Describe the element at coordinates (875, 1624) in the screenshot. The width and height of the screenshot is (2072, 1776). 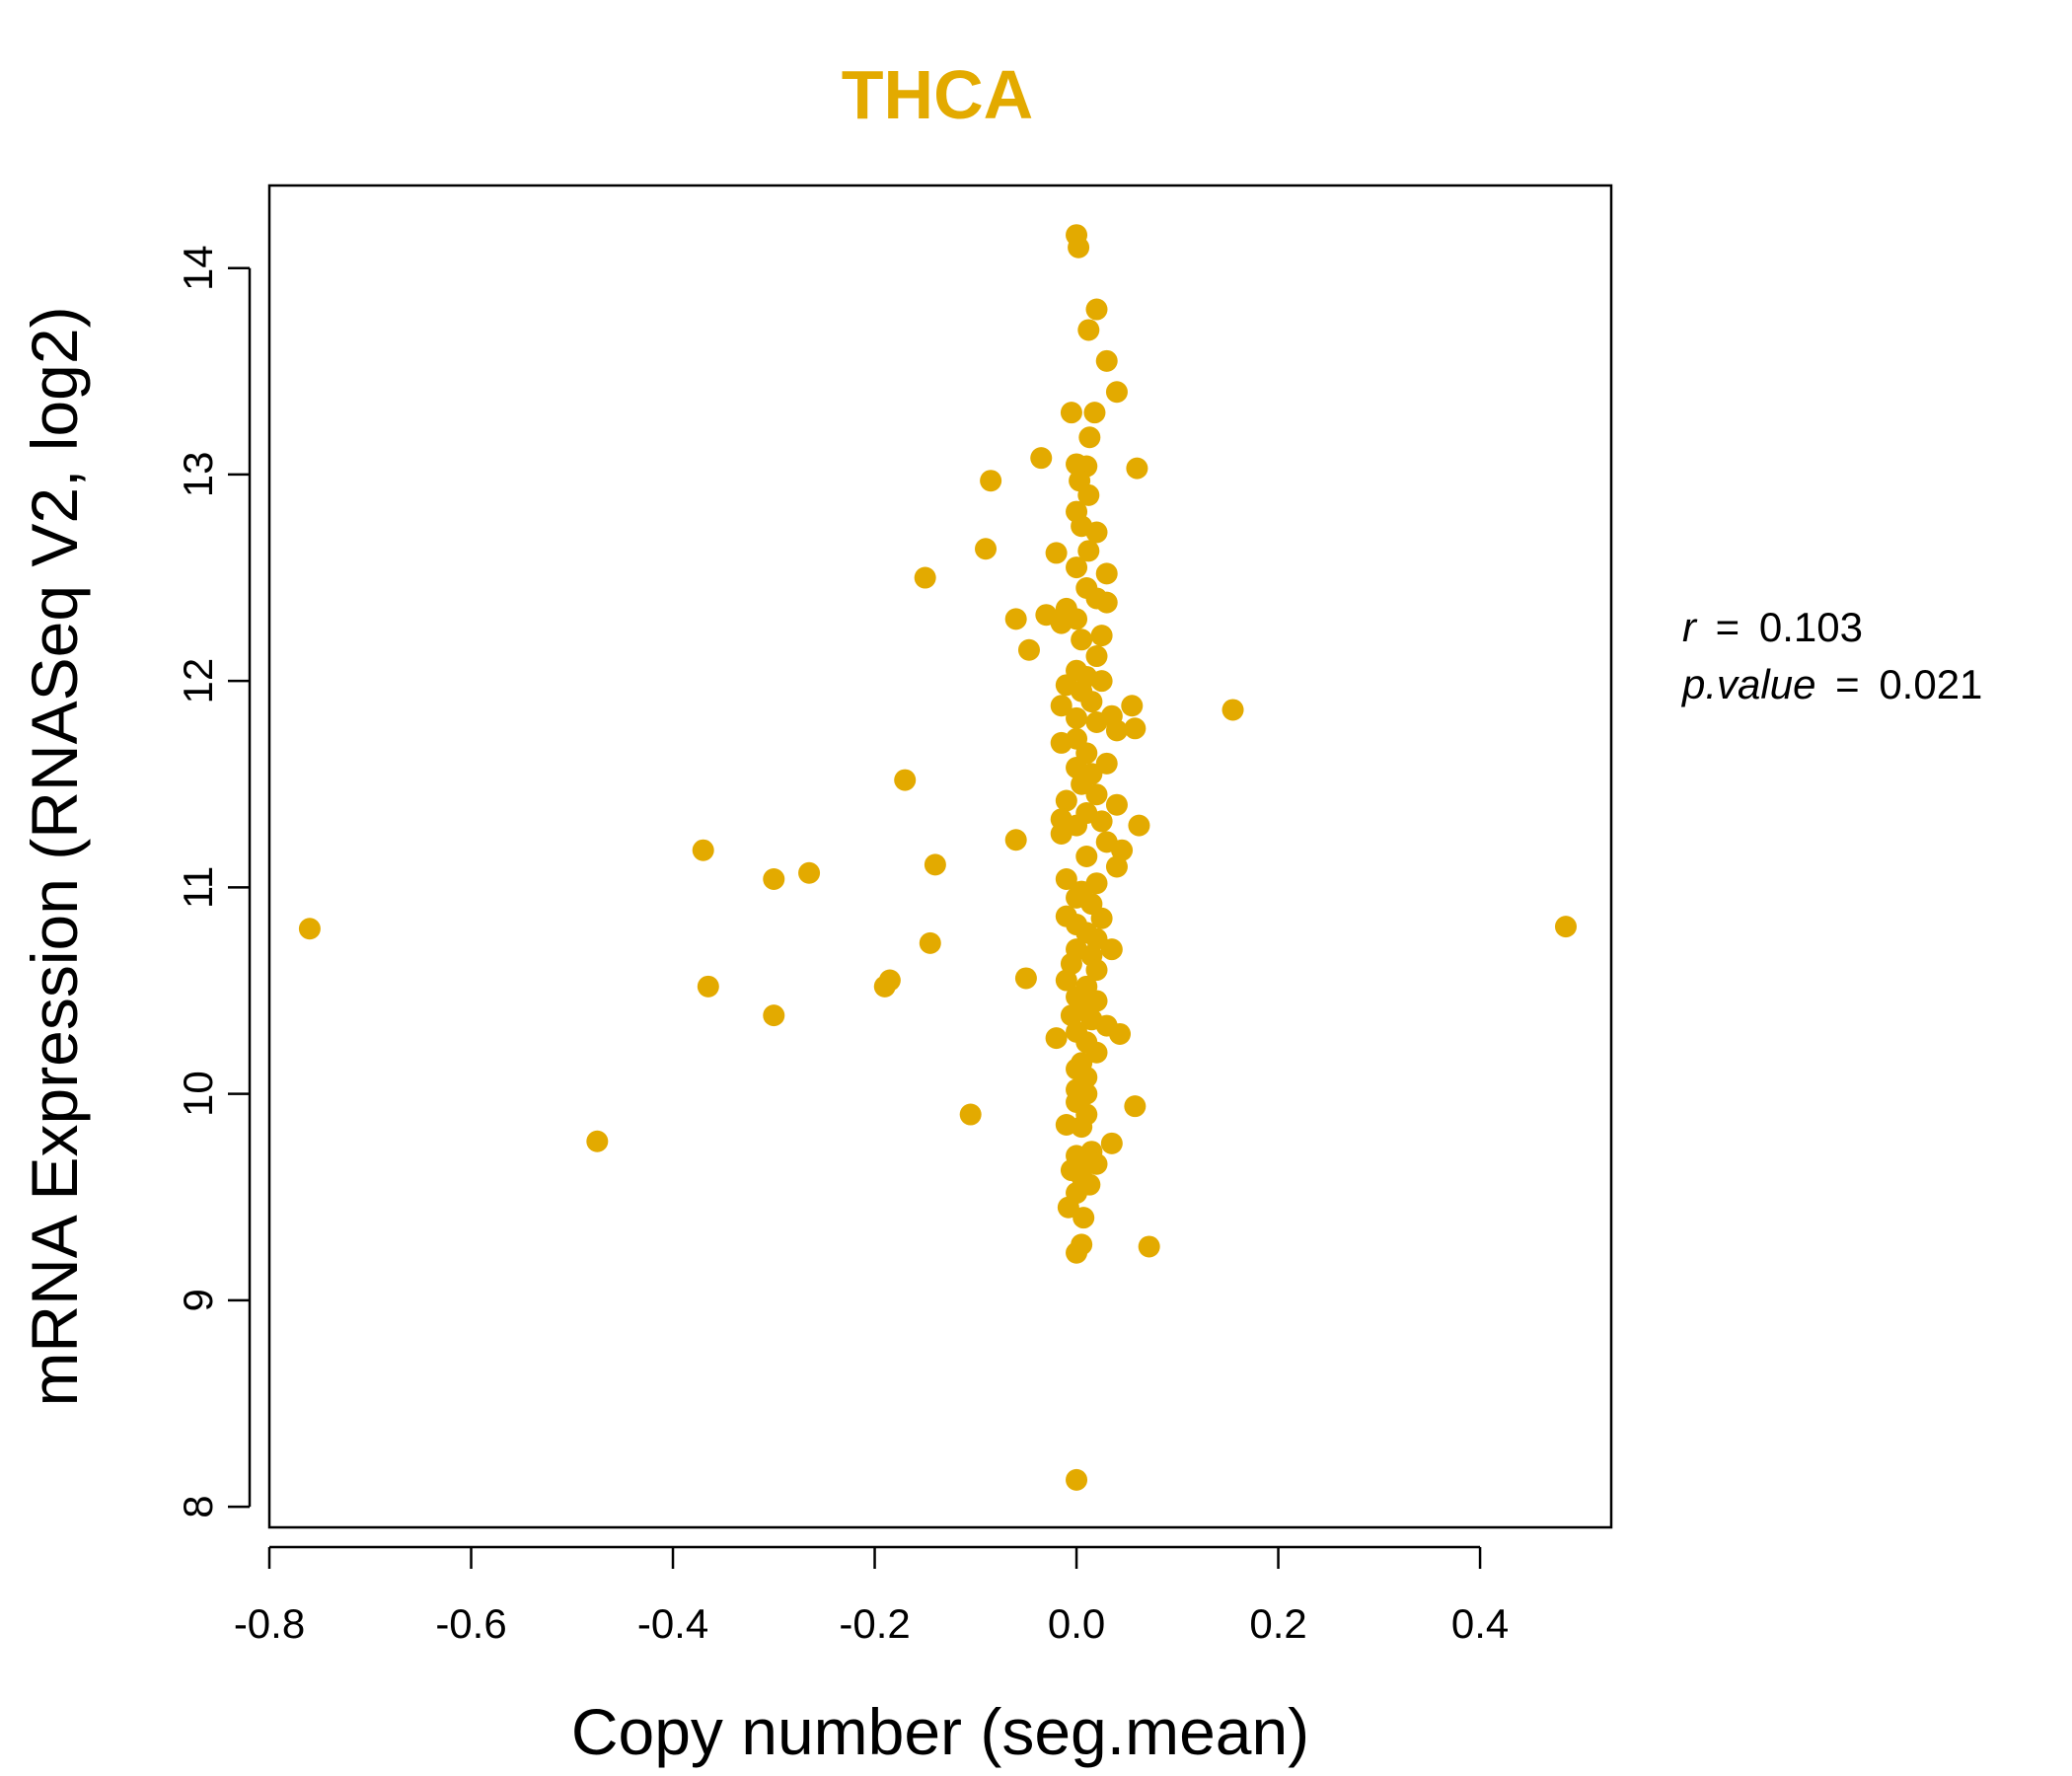
I see `x-tick-label: -0.2` at that location.